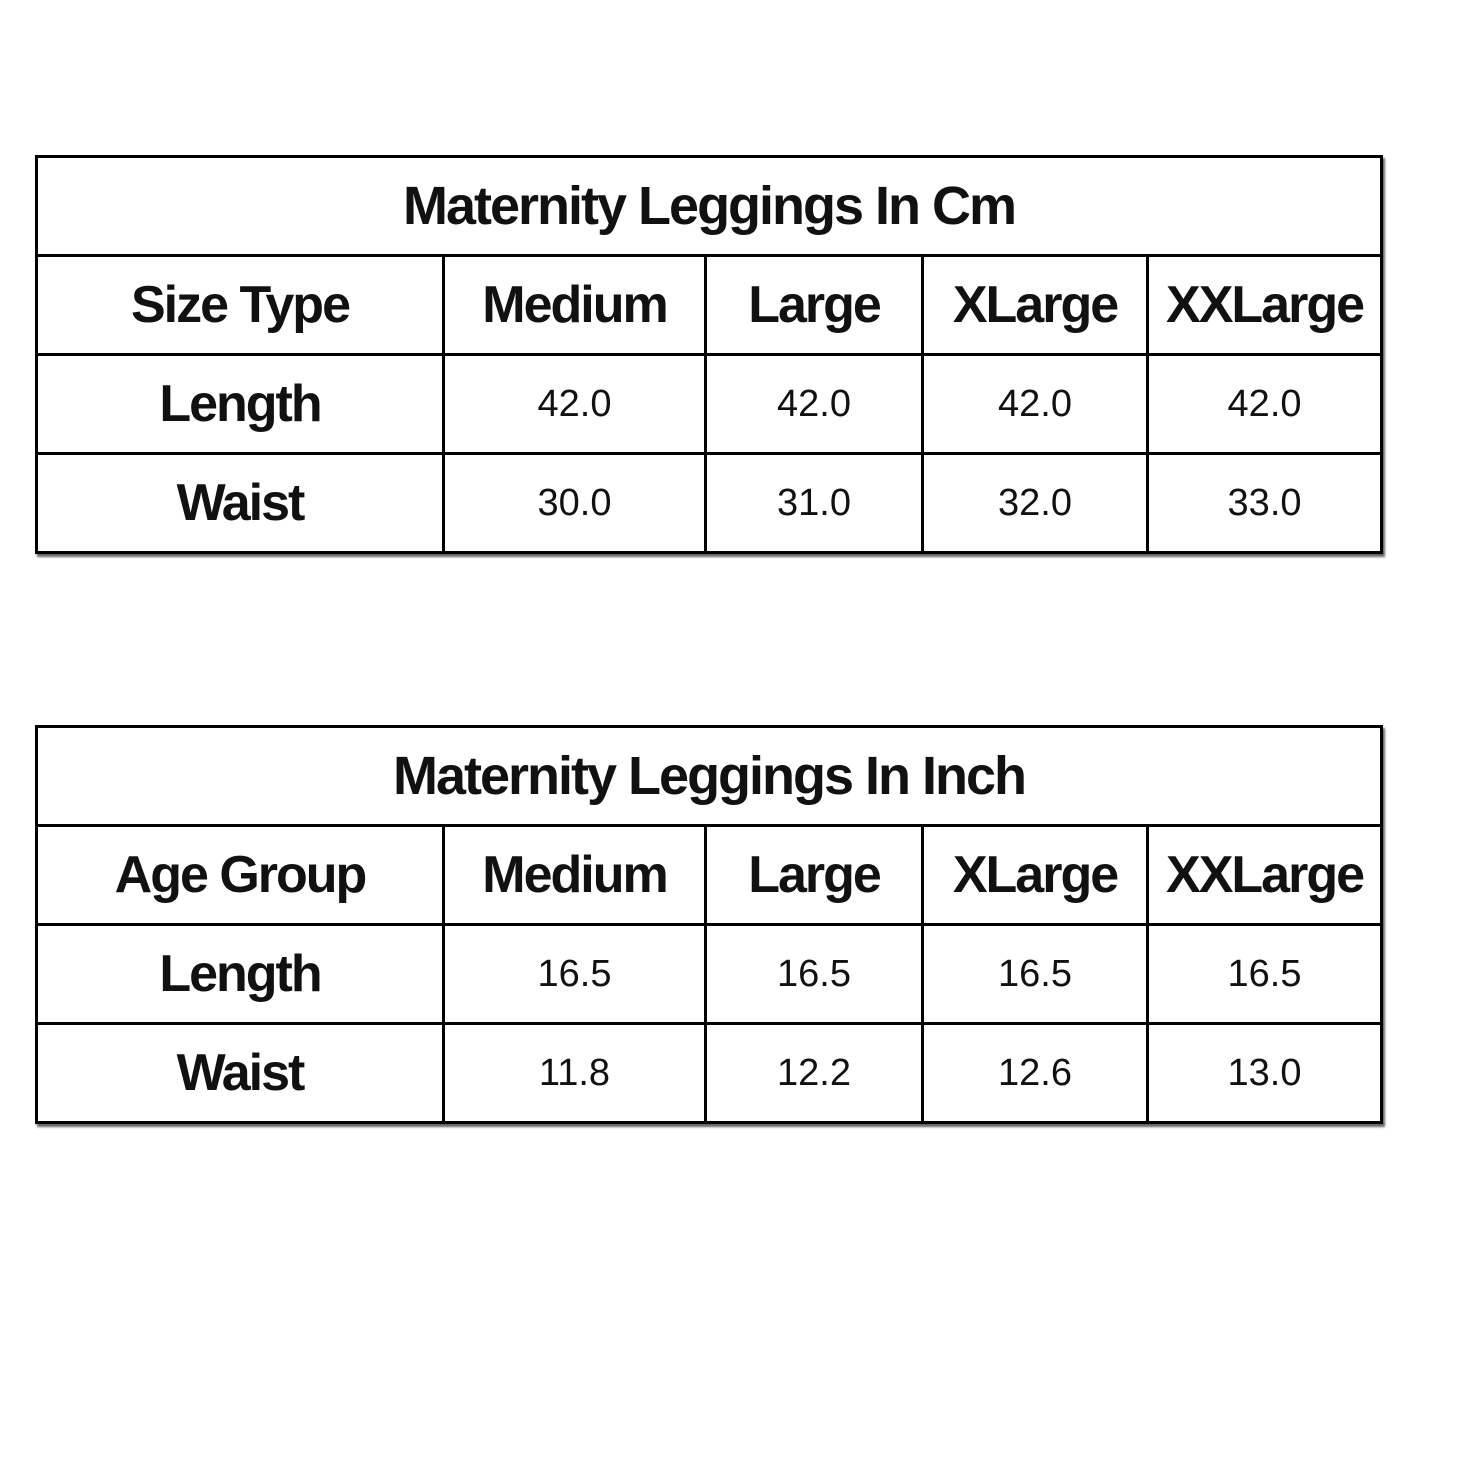 The height and width of the screenshot is (1460, 1460). I want to click on table-title: Maternity Leggings In Cm, so click(709, 206).